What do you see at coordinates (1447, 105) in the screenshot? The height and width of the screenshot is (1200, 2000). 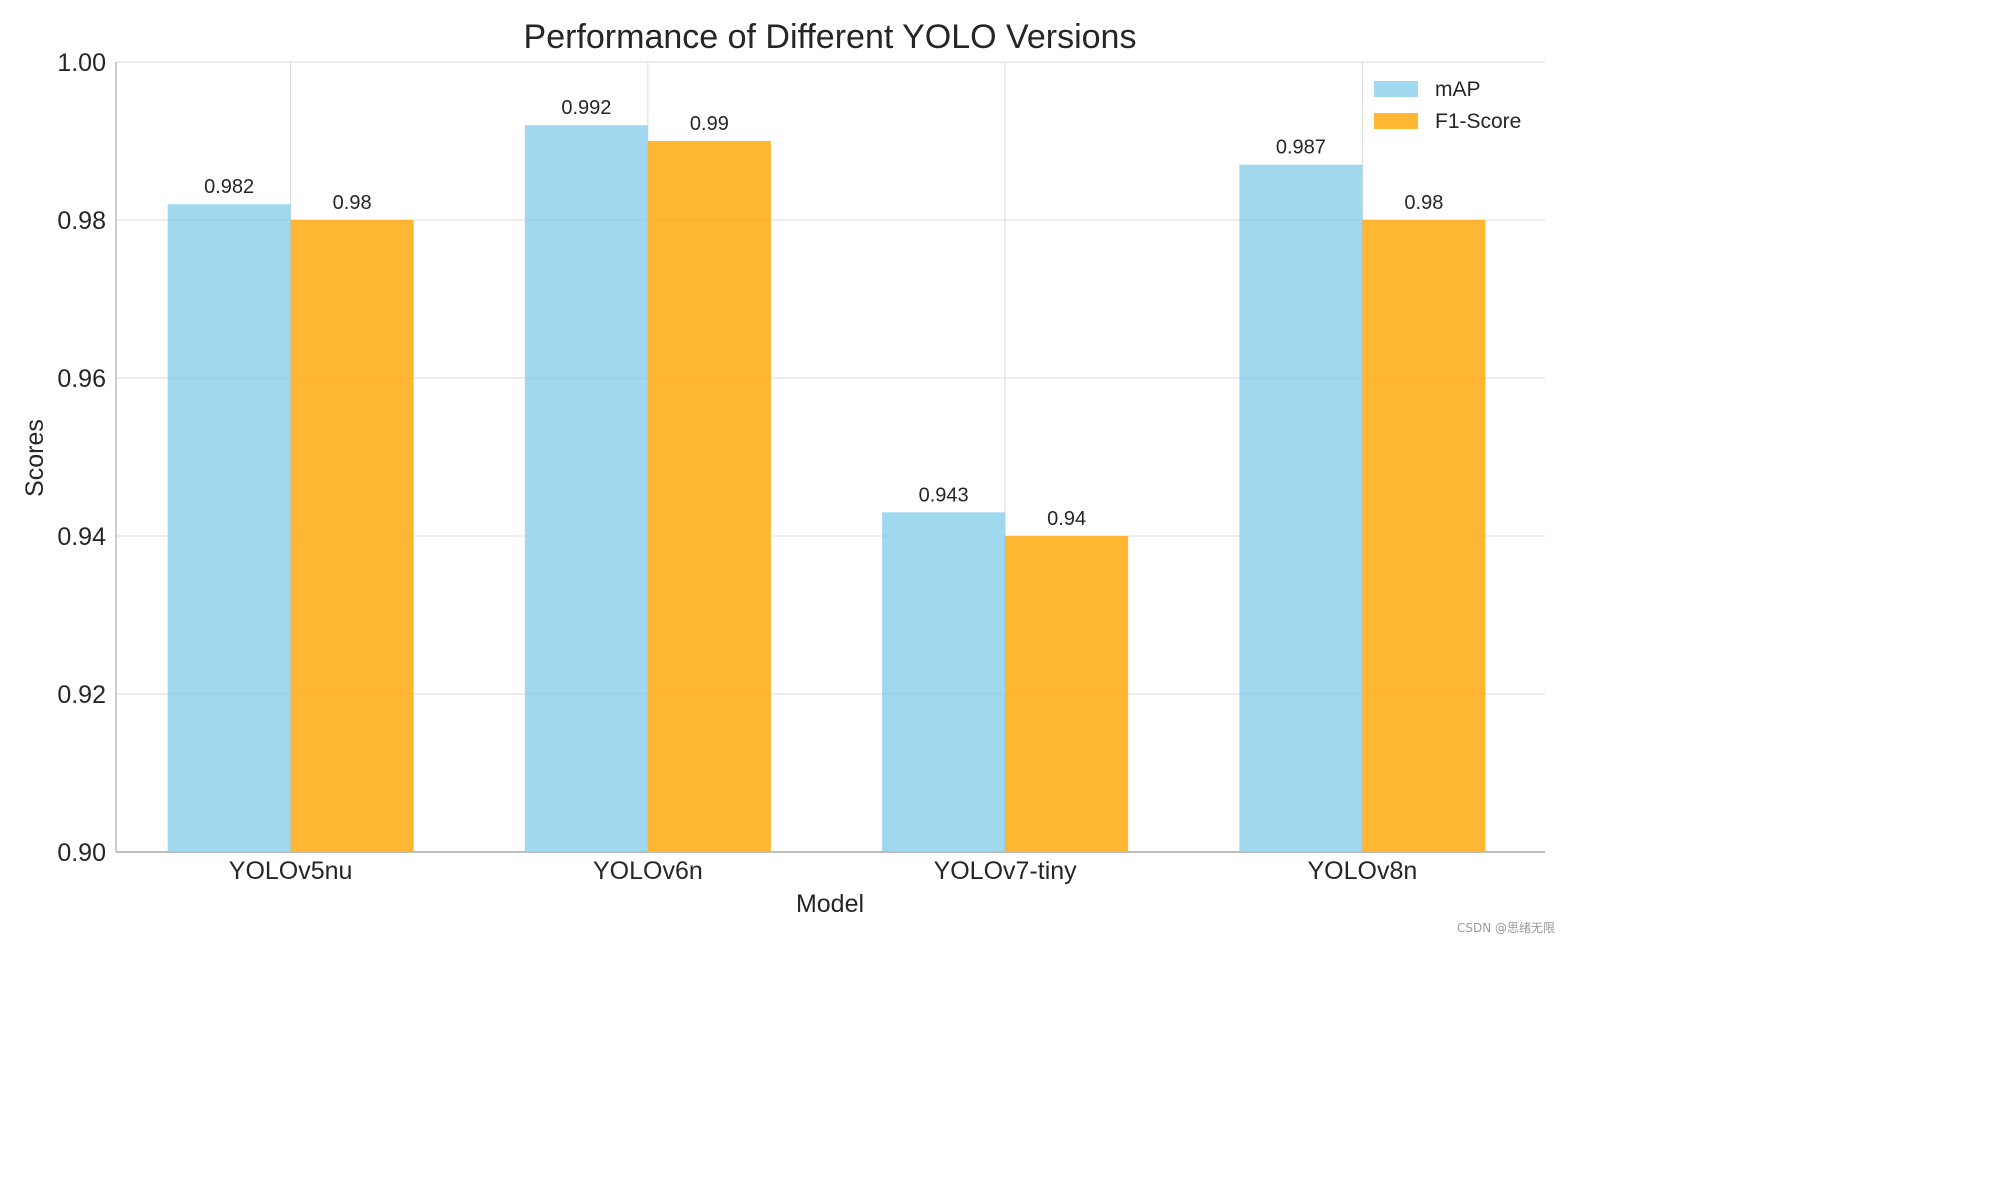 I see `legend: mAP F1-Score` at bounding box center [1447, 105].